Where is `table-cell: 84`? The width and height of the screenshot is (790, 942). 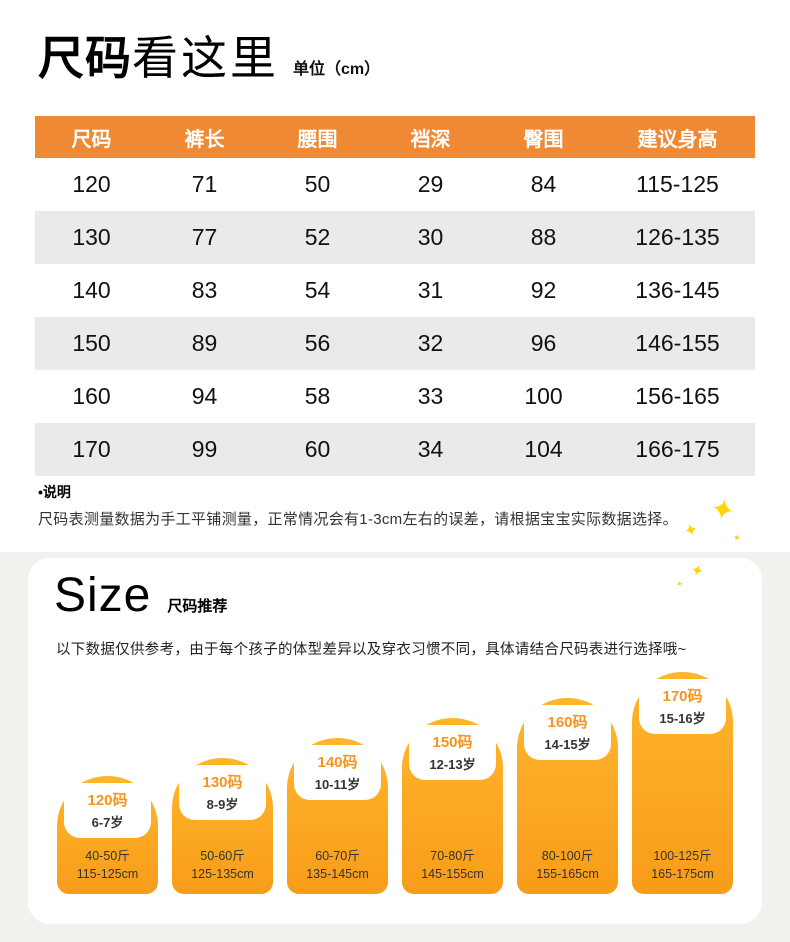 table-cell: 84 is located at coordinates (543, 184).